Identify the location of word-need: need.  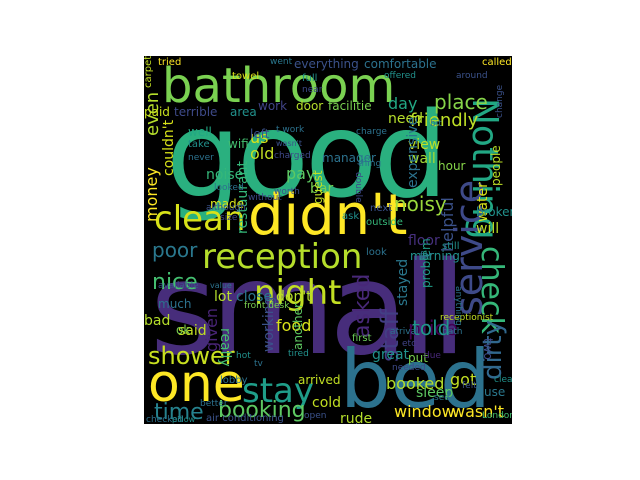
(405, 119).